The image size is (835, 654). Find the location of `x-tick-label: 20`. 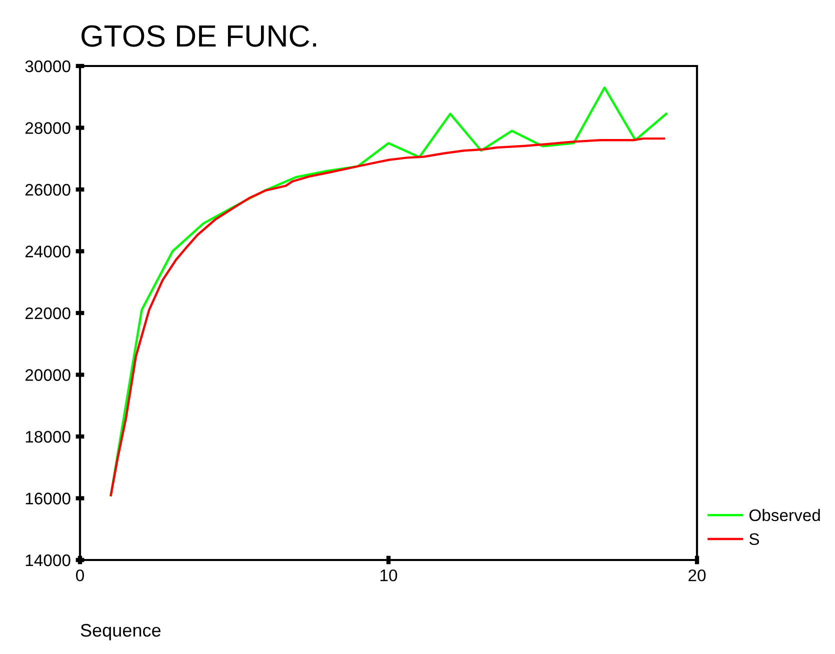

x-tick-label: 20 is located at coordinates (697, 575).